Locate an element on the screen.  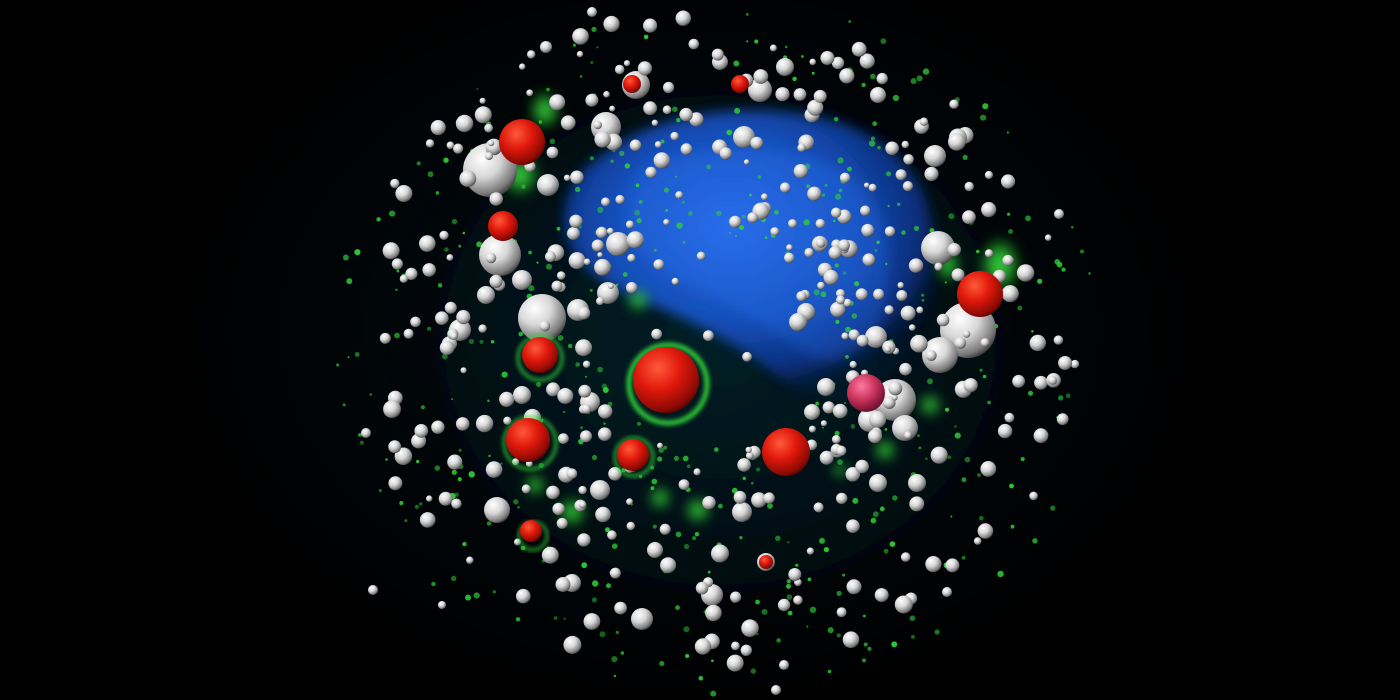
red-droplet is located at coordinates (740, 84).